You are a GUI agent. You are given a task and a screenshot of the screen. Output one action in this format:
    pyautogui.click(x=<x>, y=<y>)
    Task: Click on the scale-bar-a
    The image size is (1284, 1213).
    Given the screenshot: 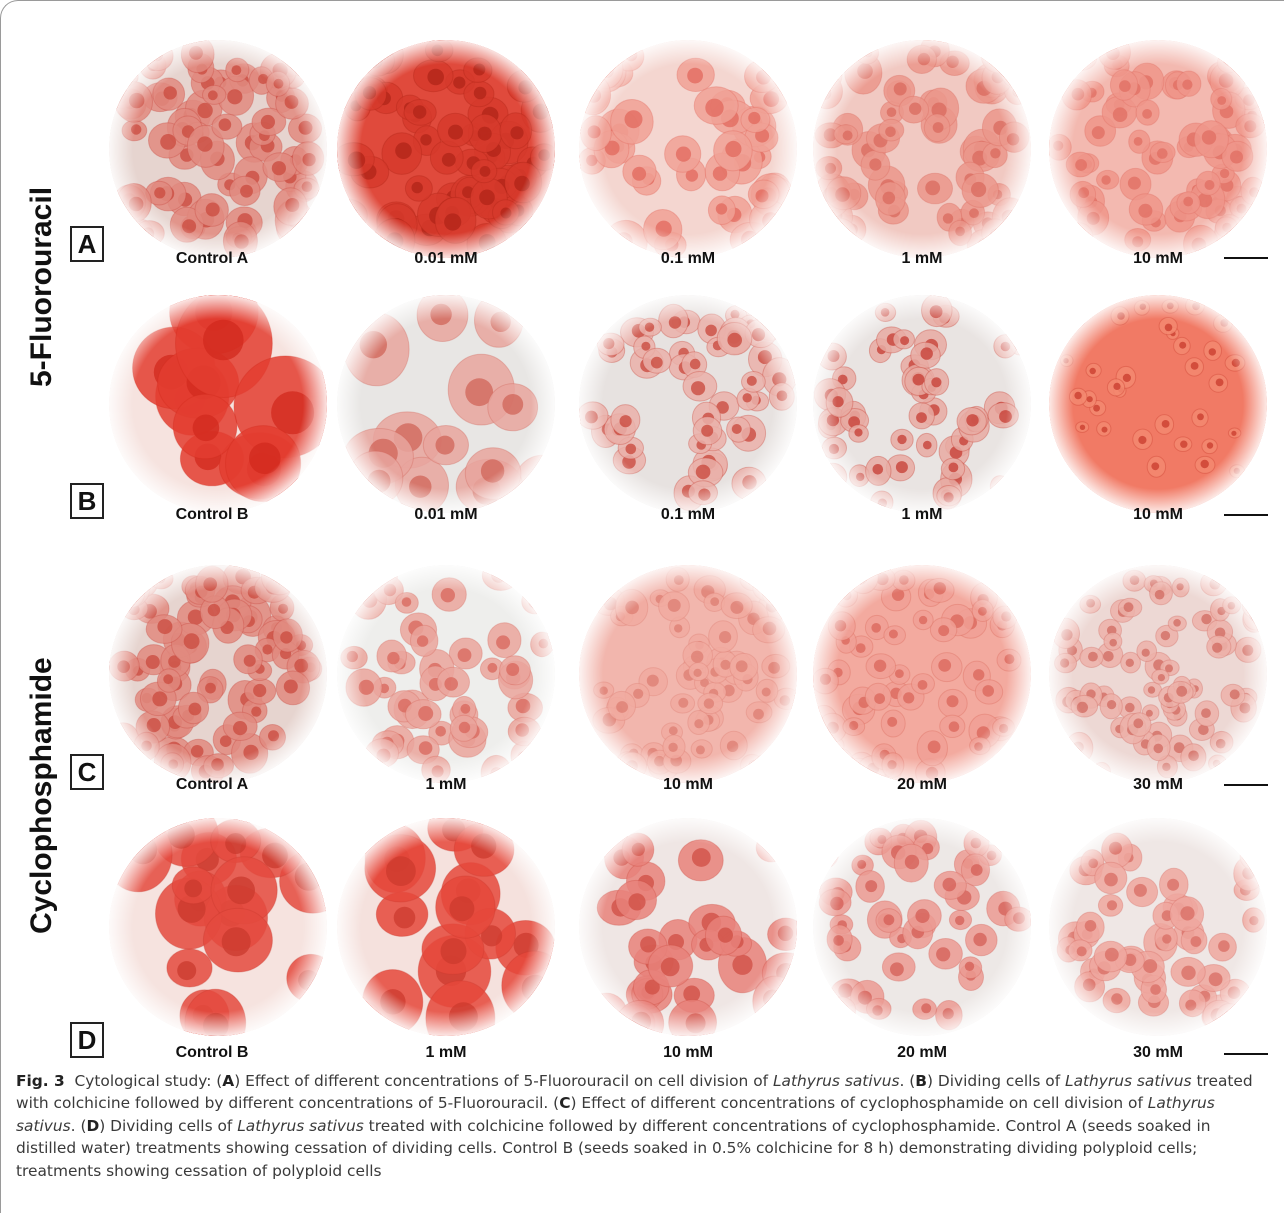 What is the action you would take?
    pyautogui.click(x=1246, y=258)
    